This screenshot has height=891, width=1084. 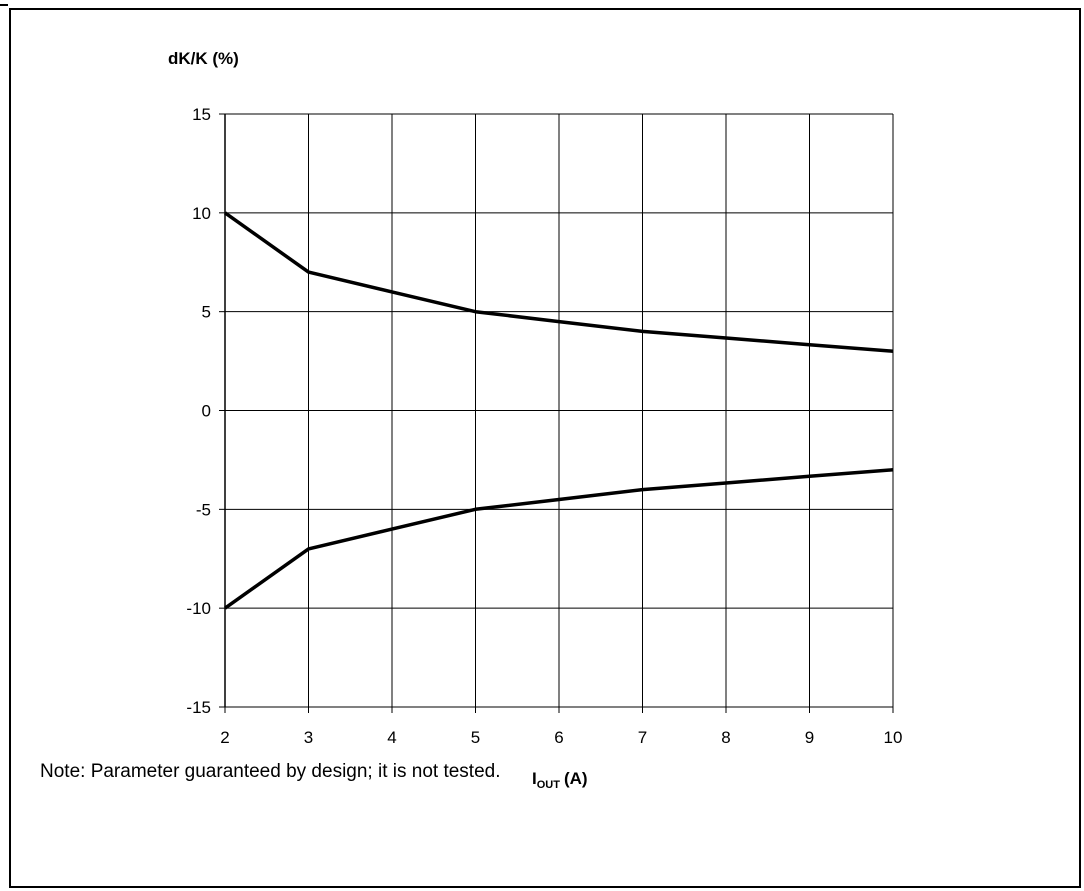 I want to click on x-tick-label: 9, so click(x=809, y=737).